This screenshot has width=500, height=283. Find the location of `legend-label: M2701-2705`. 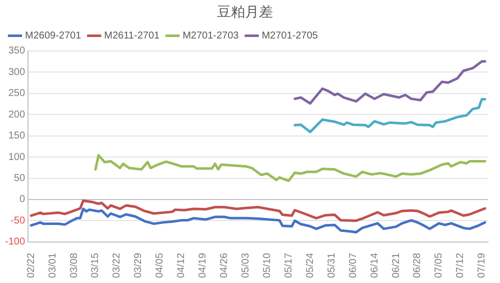

legend-label: M2701-2705 is located at coordinates (290, 36).